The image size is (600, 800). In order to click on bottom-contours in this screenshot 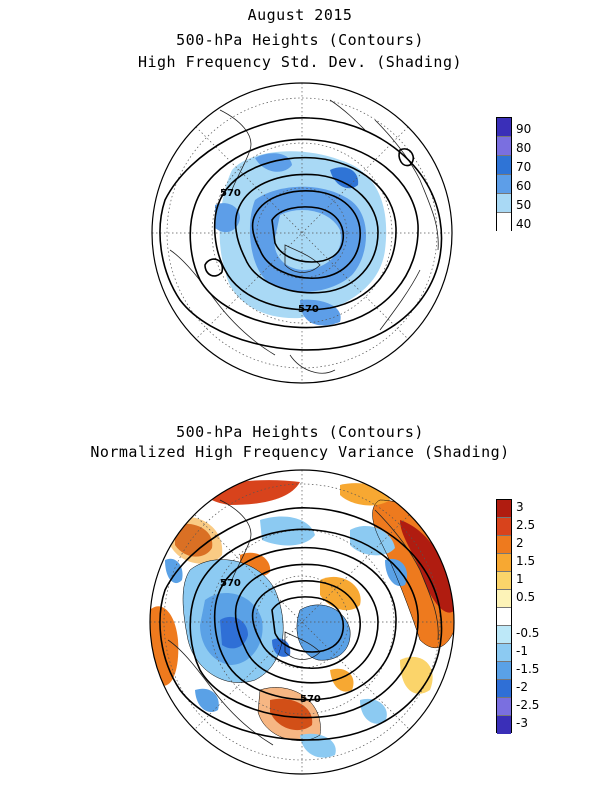, I will do `click(301, 624)`.